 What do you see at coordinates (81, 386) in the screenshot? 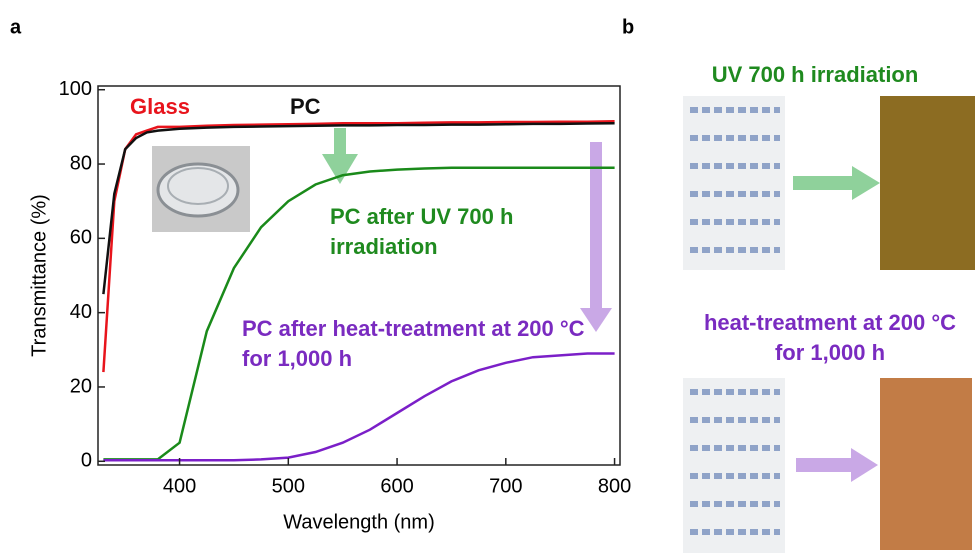
I see `y-tick-label: 20` at bounding box center [81, 386].